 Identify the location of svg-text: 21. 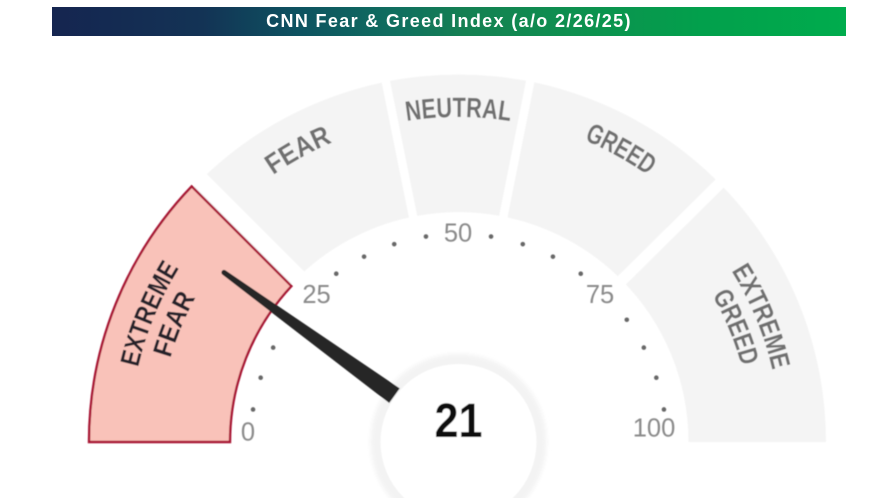
(459, 421).